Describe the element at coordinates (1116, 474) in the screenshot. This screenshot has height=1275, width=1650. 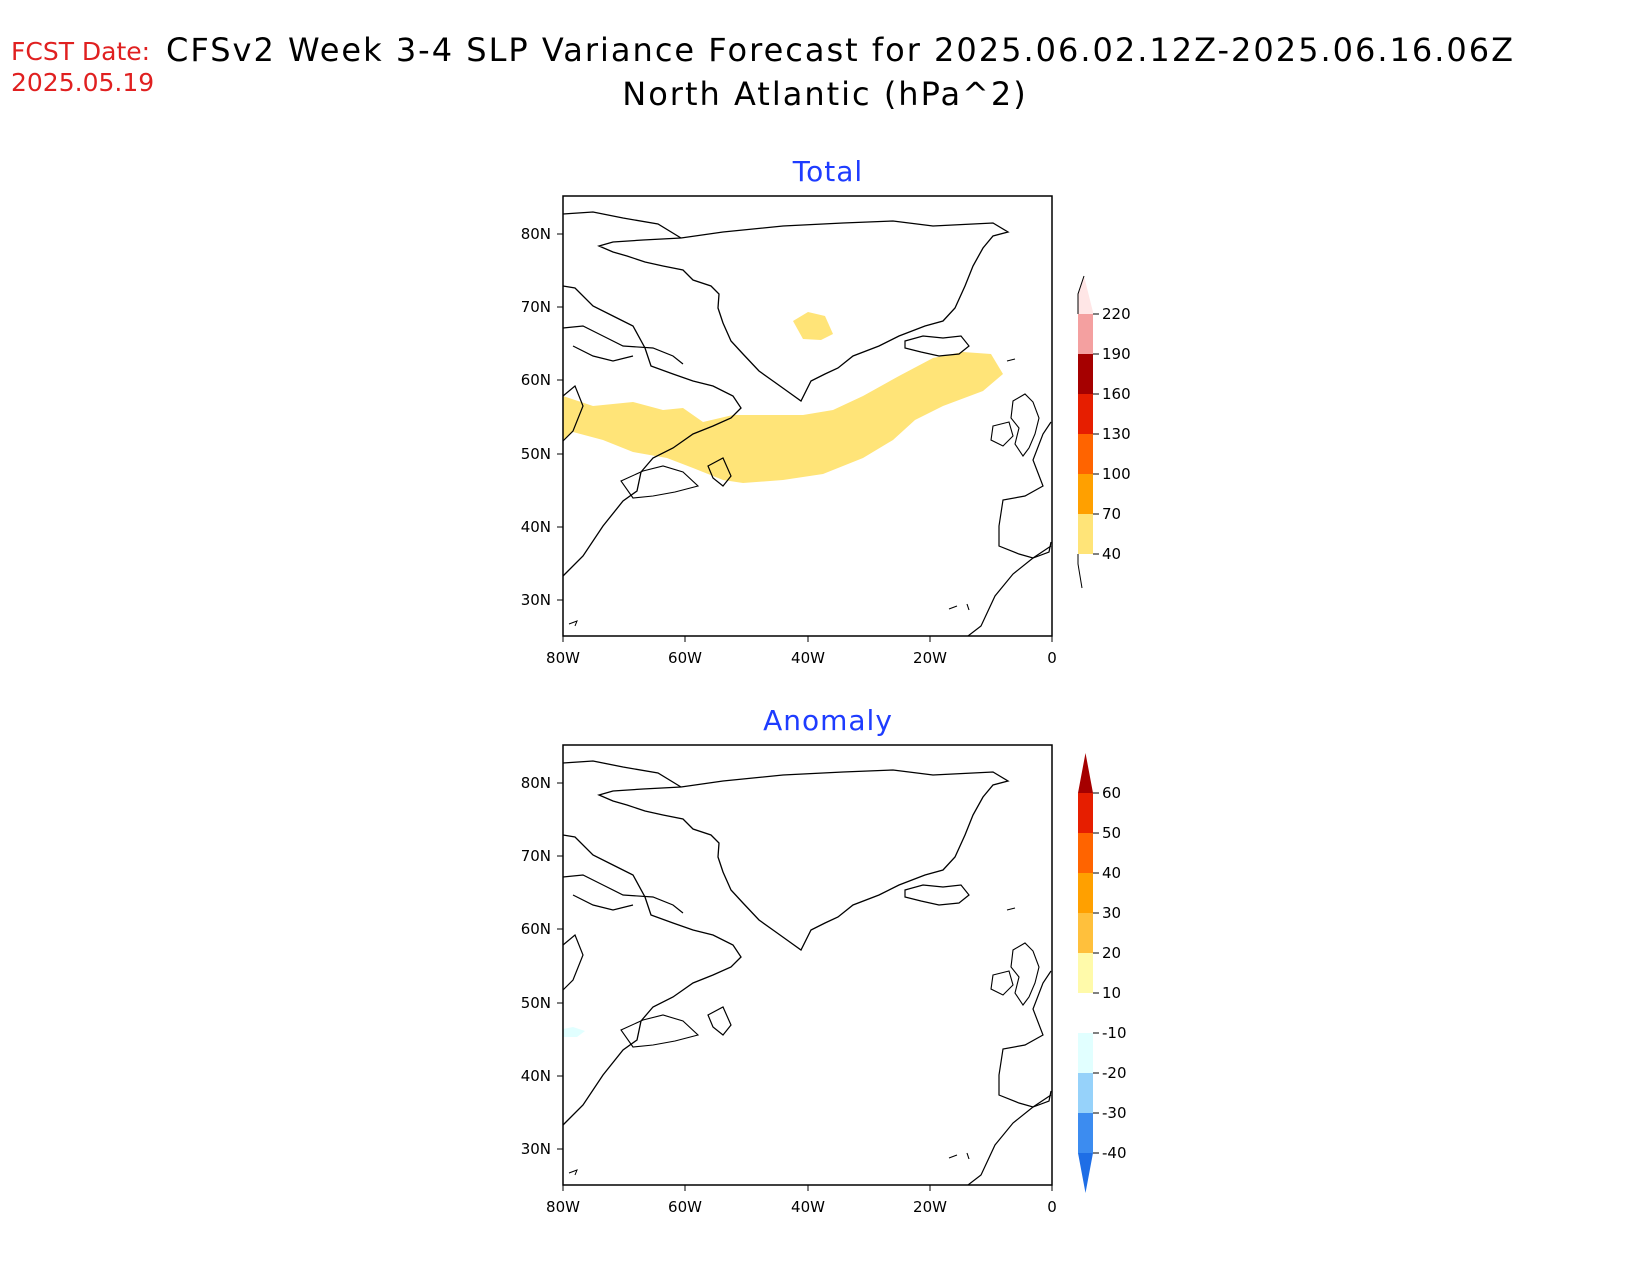
I see `colorbar-label: 100` at that location.